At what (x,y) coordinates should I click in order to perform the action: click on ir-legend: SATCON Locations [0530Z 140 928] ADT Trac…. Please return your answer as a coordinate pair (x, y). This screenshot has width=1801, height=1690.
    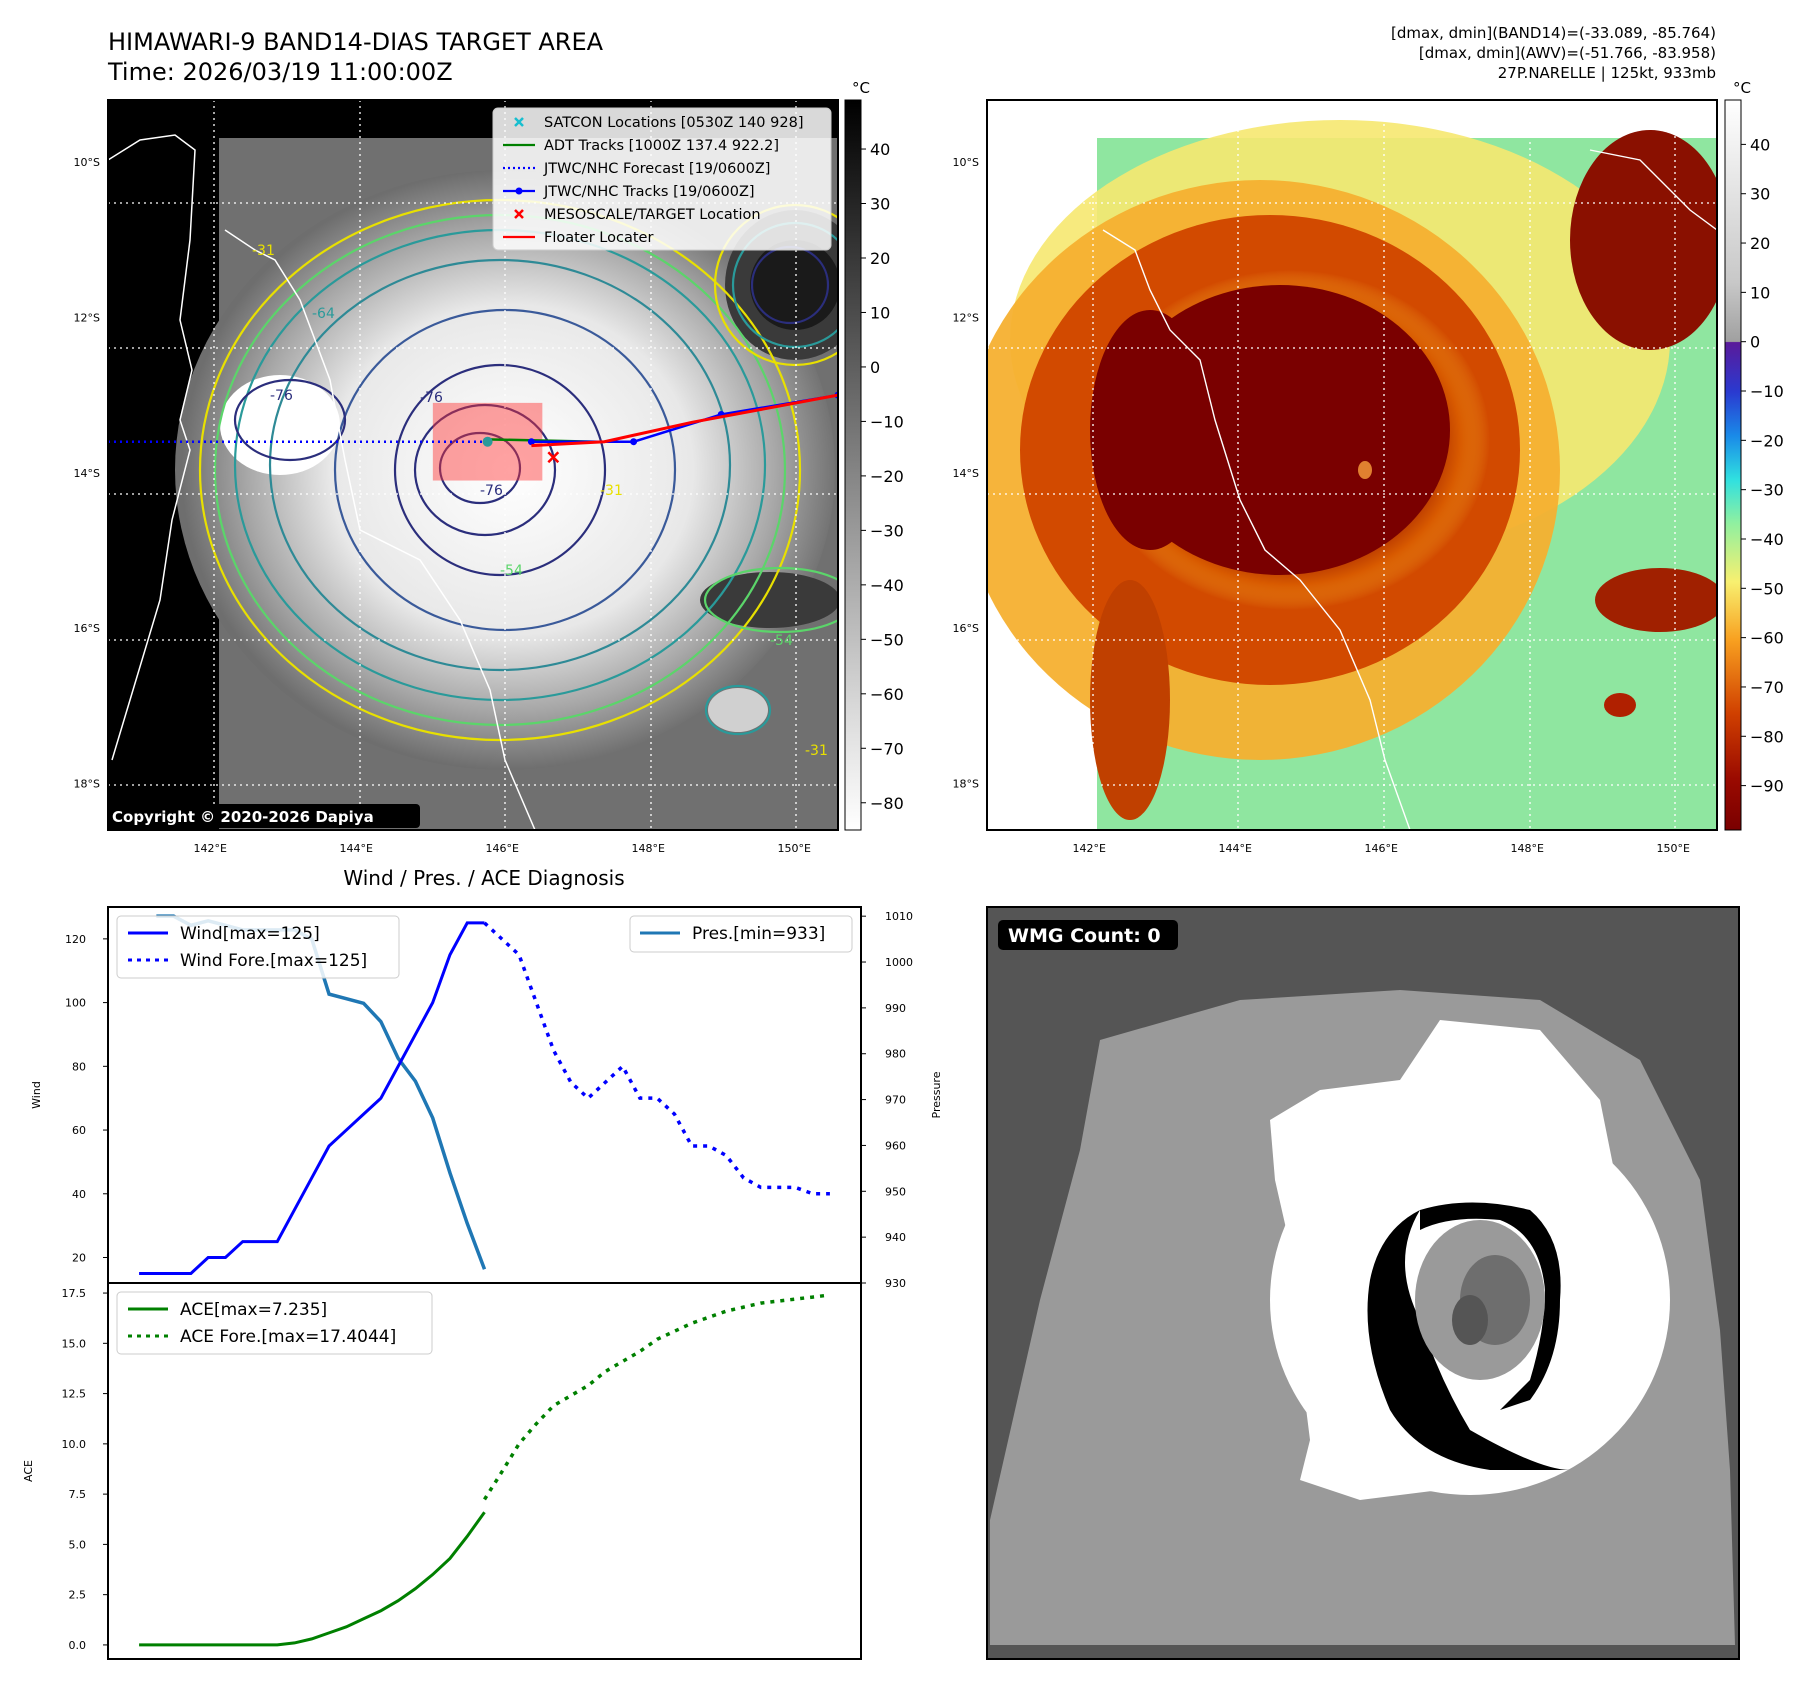
    Looking at the image, I should click on (662, 179).